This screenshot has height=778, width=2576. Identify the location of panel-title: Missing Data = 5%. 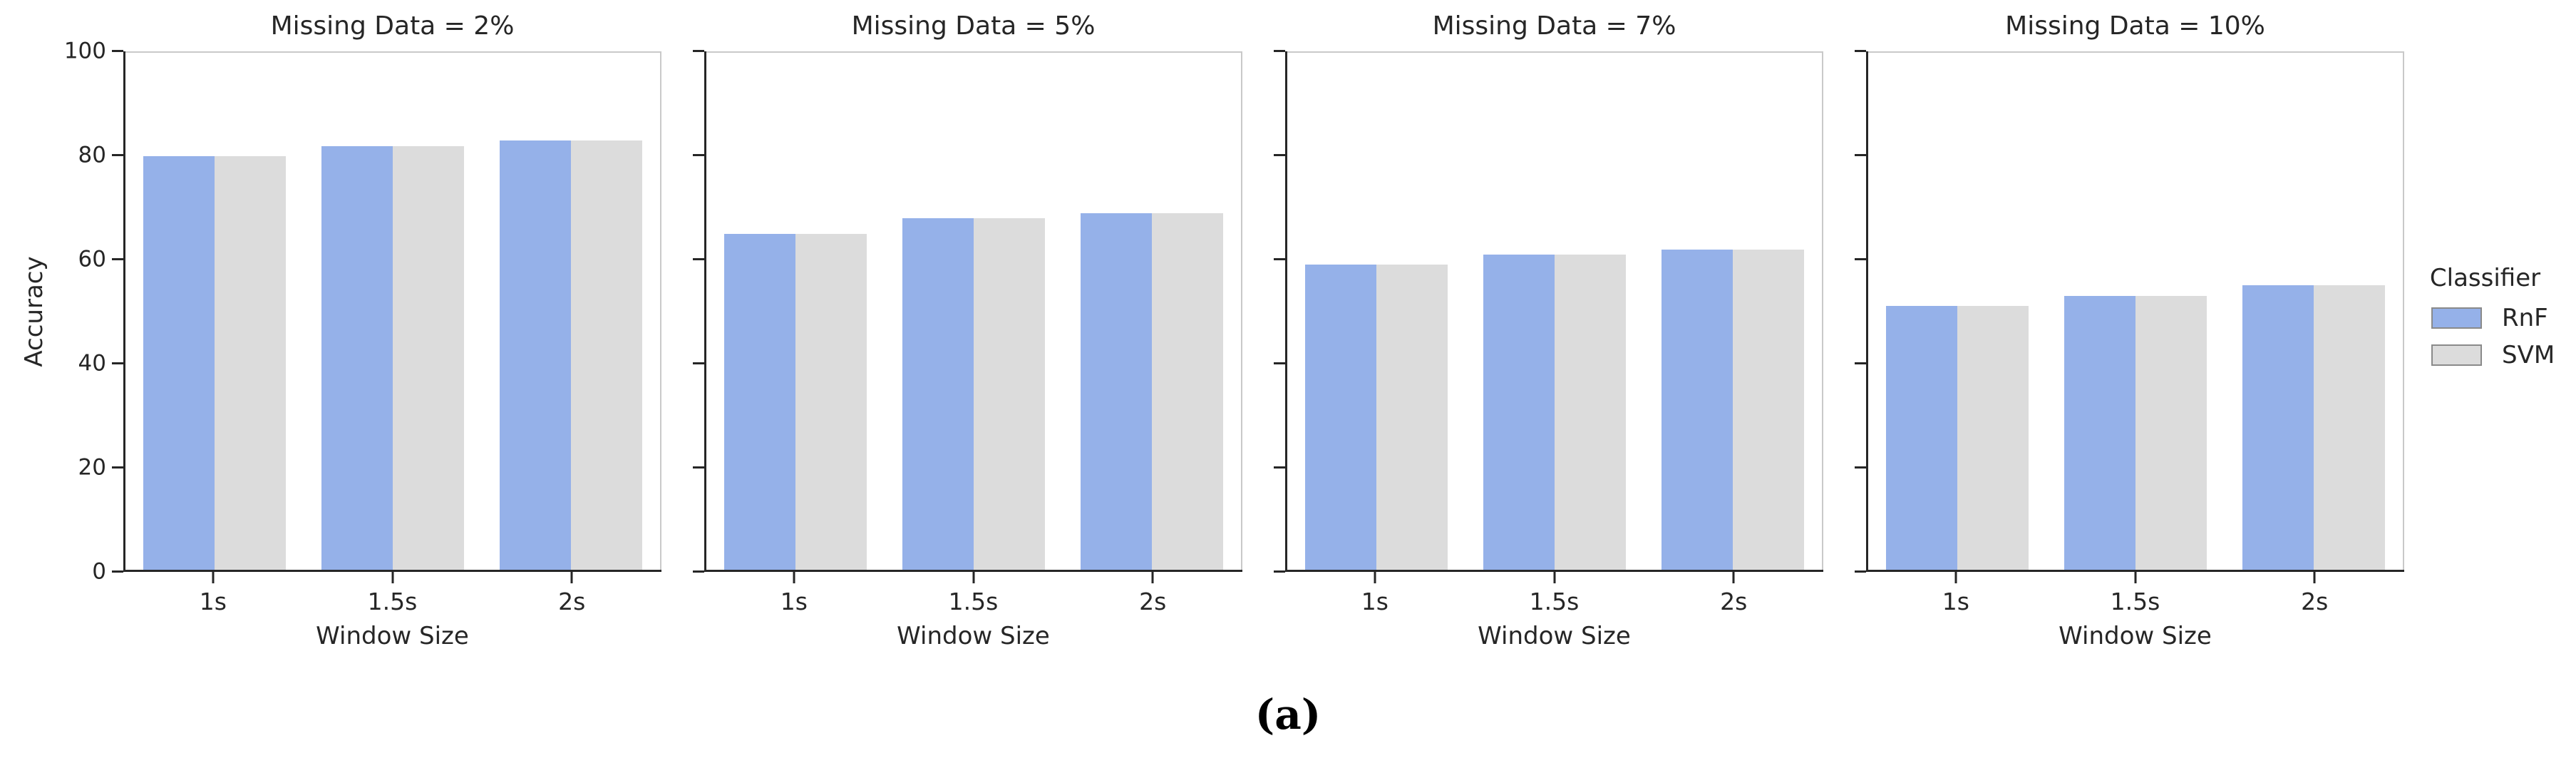
(973, 26).